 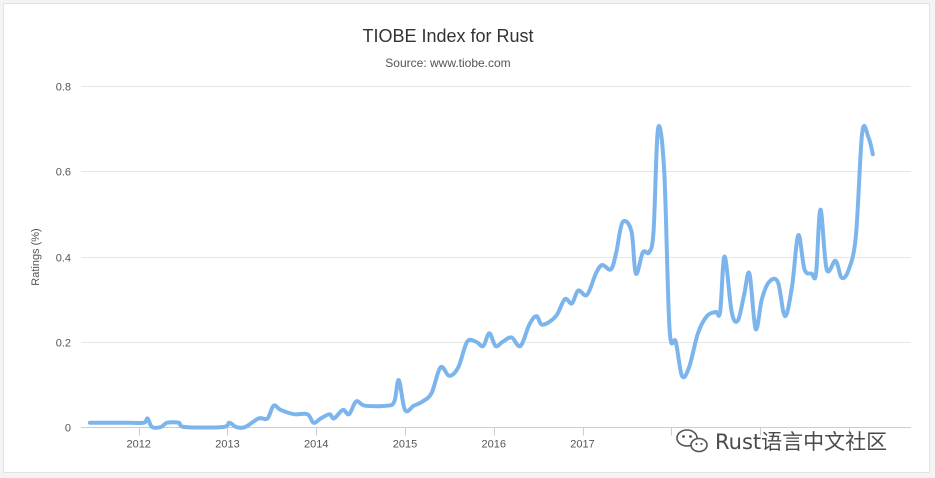 I want to click on y-tick-labels: 0 0.2 0.4 0.6 0.8, so click(x=63, y=258).